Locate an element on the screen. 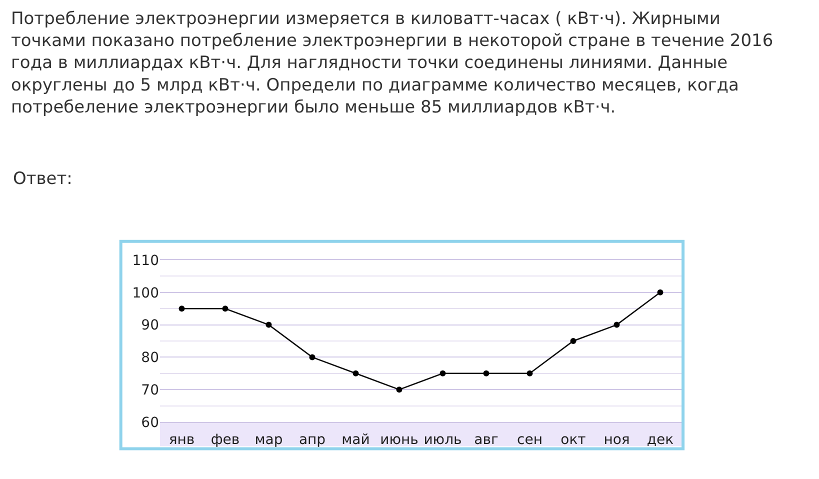 This screenshot has width=819, height=479. x-tick-label: дек is located at coordinates (660, 440).